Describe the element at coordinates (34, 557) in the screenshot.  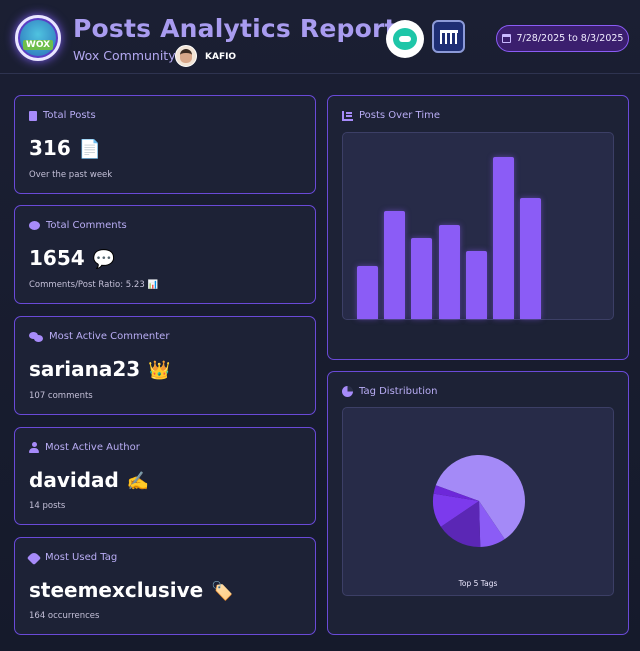
I see `tag-icon` at that location.